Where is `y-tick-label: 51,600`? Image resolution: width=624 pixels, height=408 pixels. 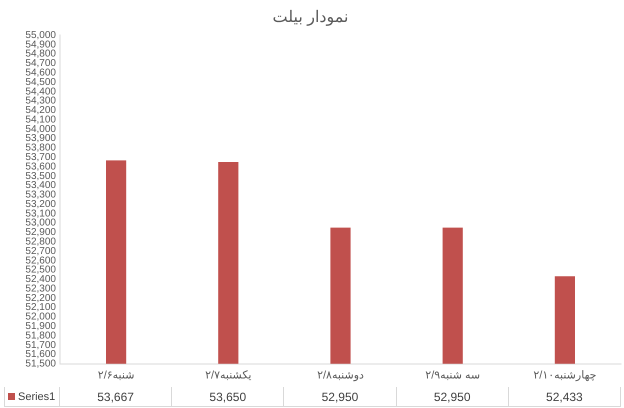 y-tick-label: 51,600 is located at coordinates (40, 354).